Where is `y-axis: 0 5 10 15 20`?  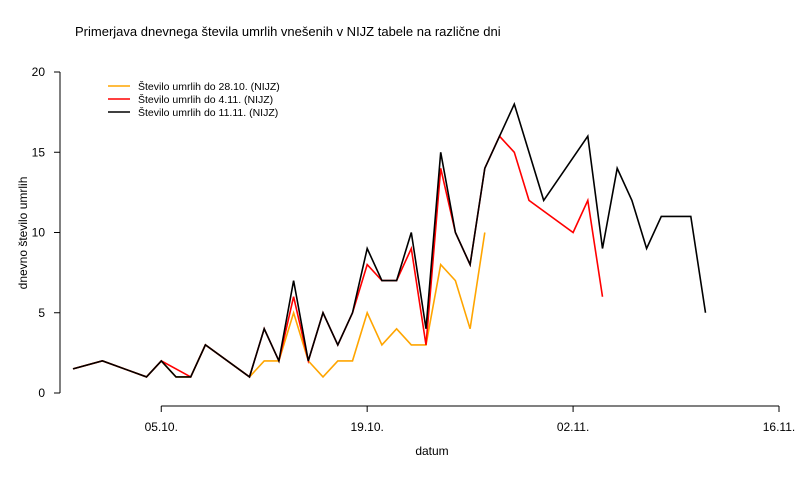 y-axis: 0 5 10 15 20 is located at coordinates (46, 232).